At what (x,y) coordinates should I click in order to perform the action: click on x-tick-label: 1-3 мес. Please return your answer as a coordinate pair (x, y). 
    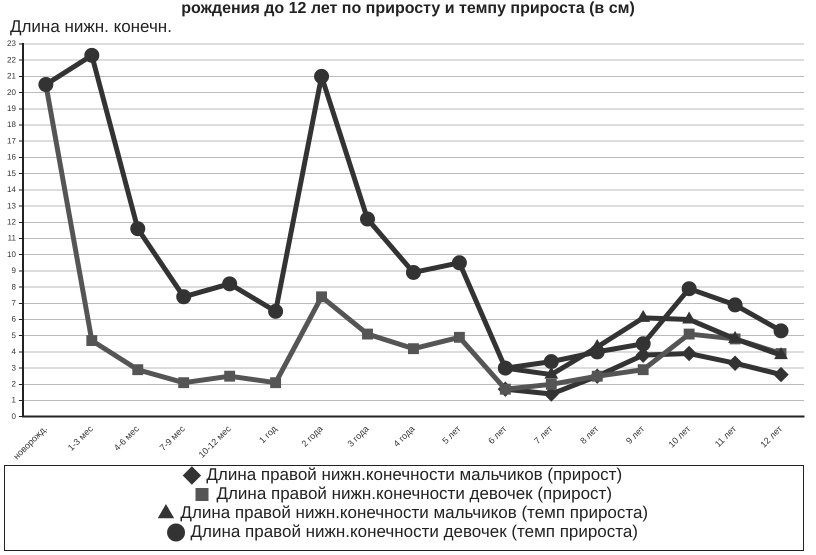
    Looking at the image, I should click on (81, 438).